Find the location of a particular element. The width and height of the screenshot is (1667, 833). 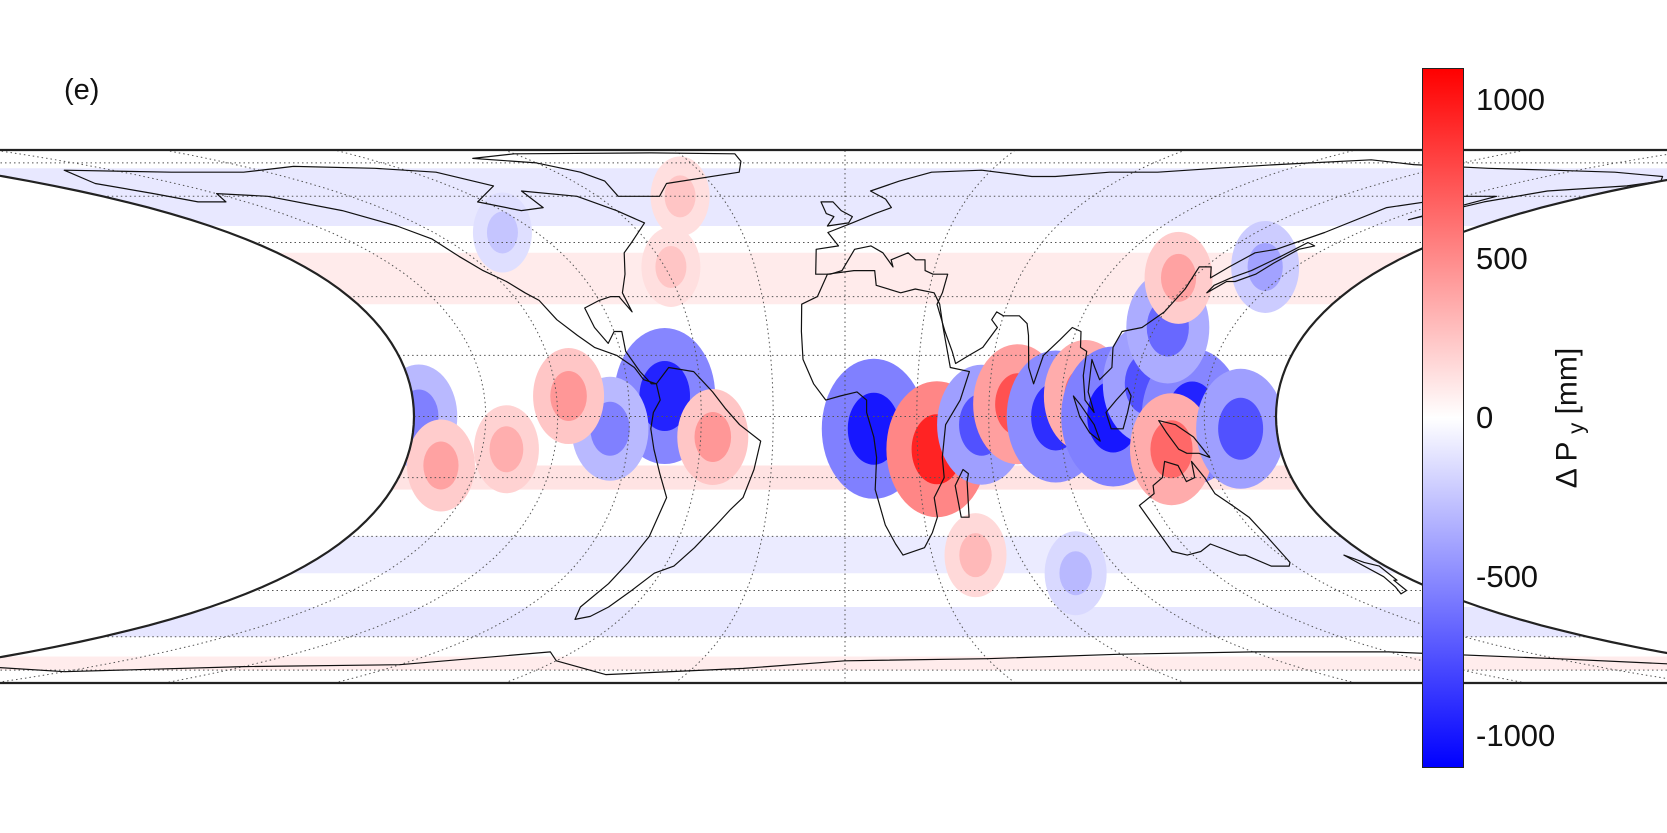

coastline-greenland is located at coordinates (607, 174).